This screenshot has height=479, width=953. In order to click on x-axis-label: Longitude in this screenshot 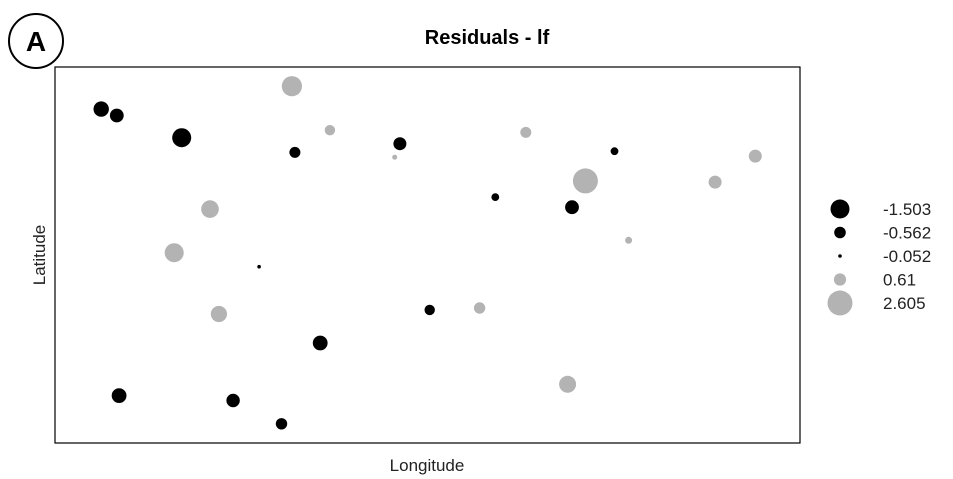, I will do `click(427, 465)`.